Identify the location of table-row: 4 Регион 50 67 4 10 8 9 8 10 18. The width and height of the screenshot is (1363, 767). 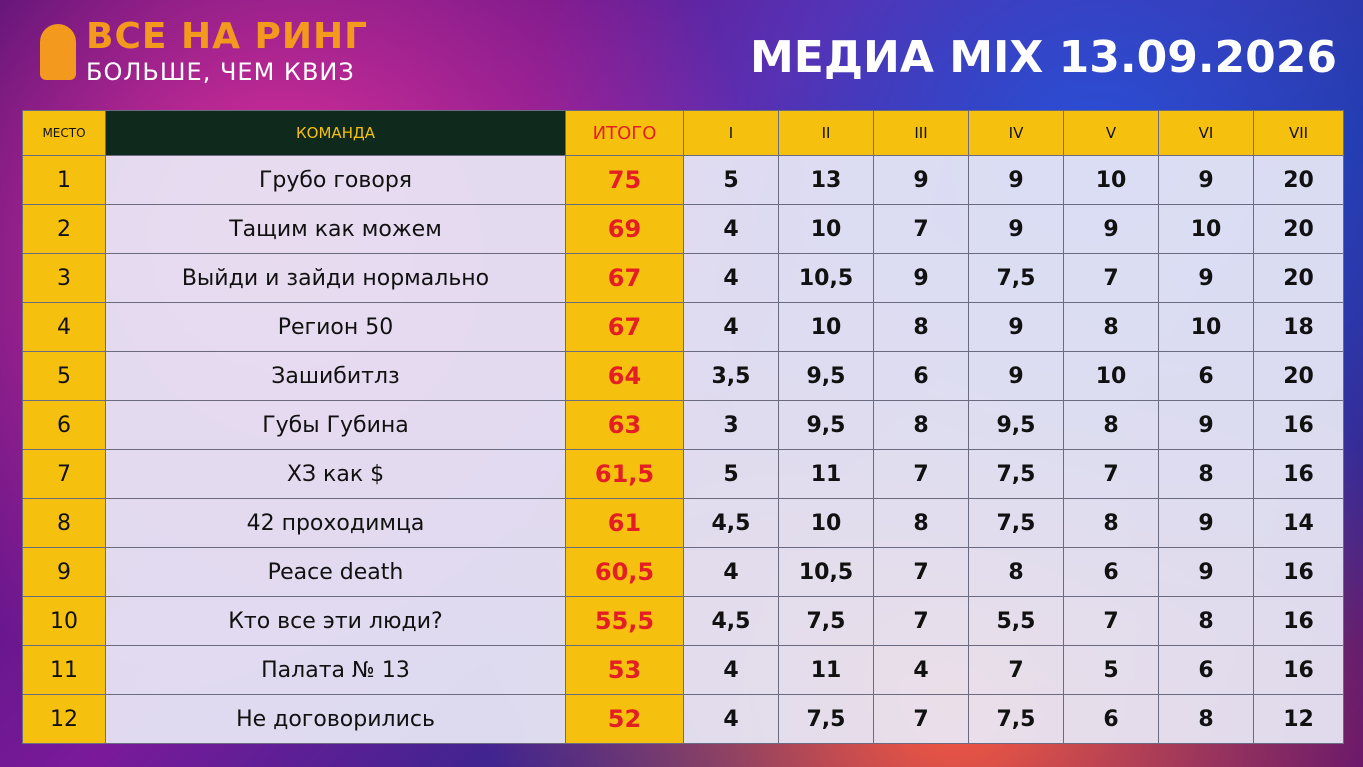
(683, 327).